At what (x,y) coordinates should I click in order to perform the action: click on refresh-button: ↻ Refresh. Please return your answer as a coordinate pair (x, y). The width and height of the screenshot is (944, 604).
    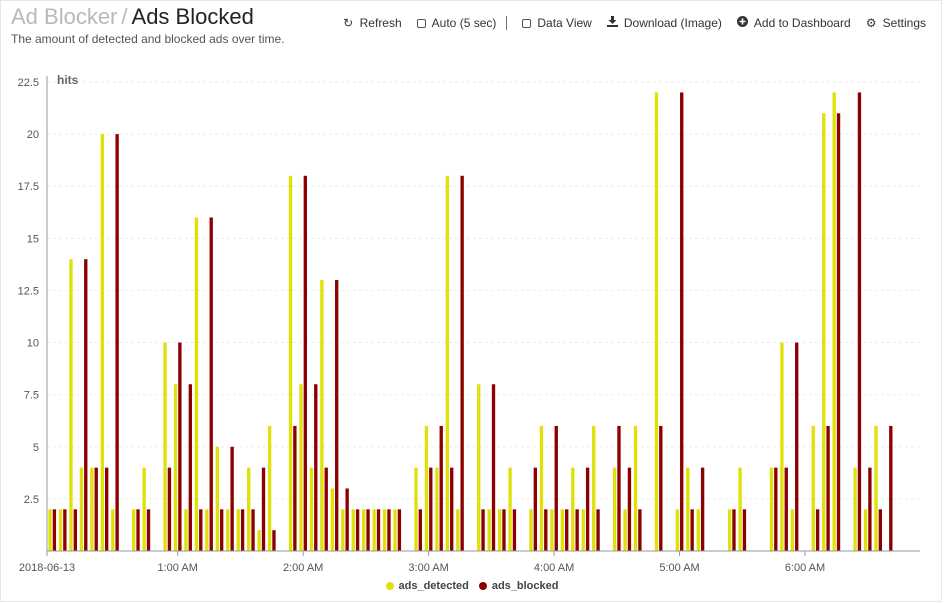
    Looking at the image, I should click on (372, 23).